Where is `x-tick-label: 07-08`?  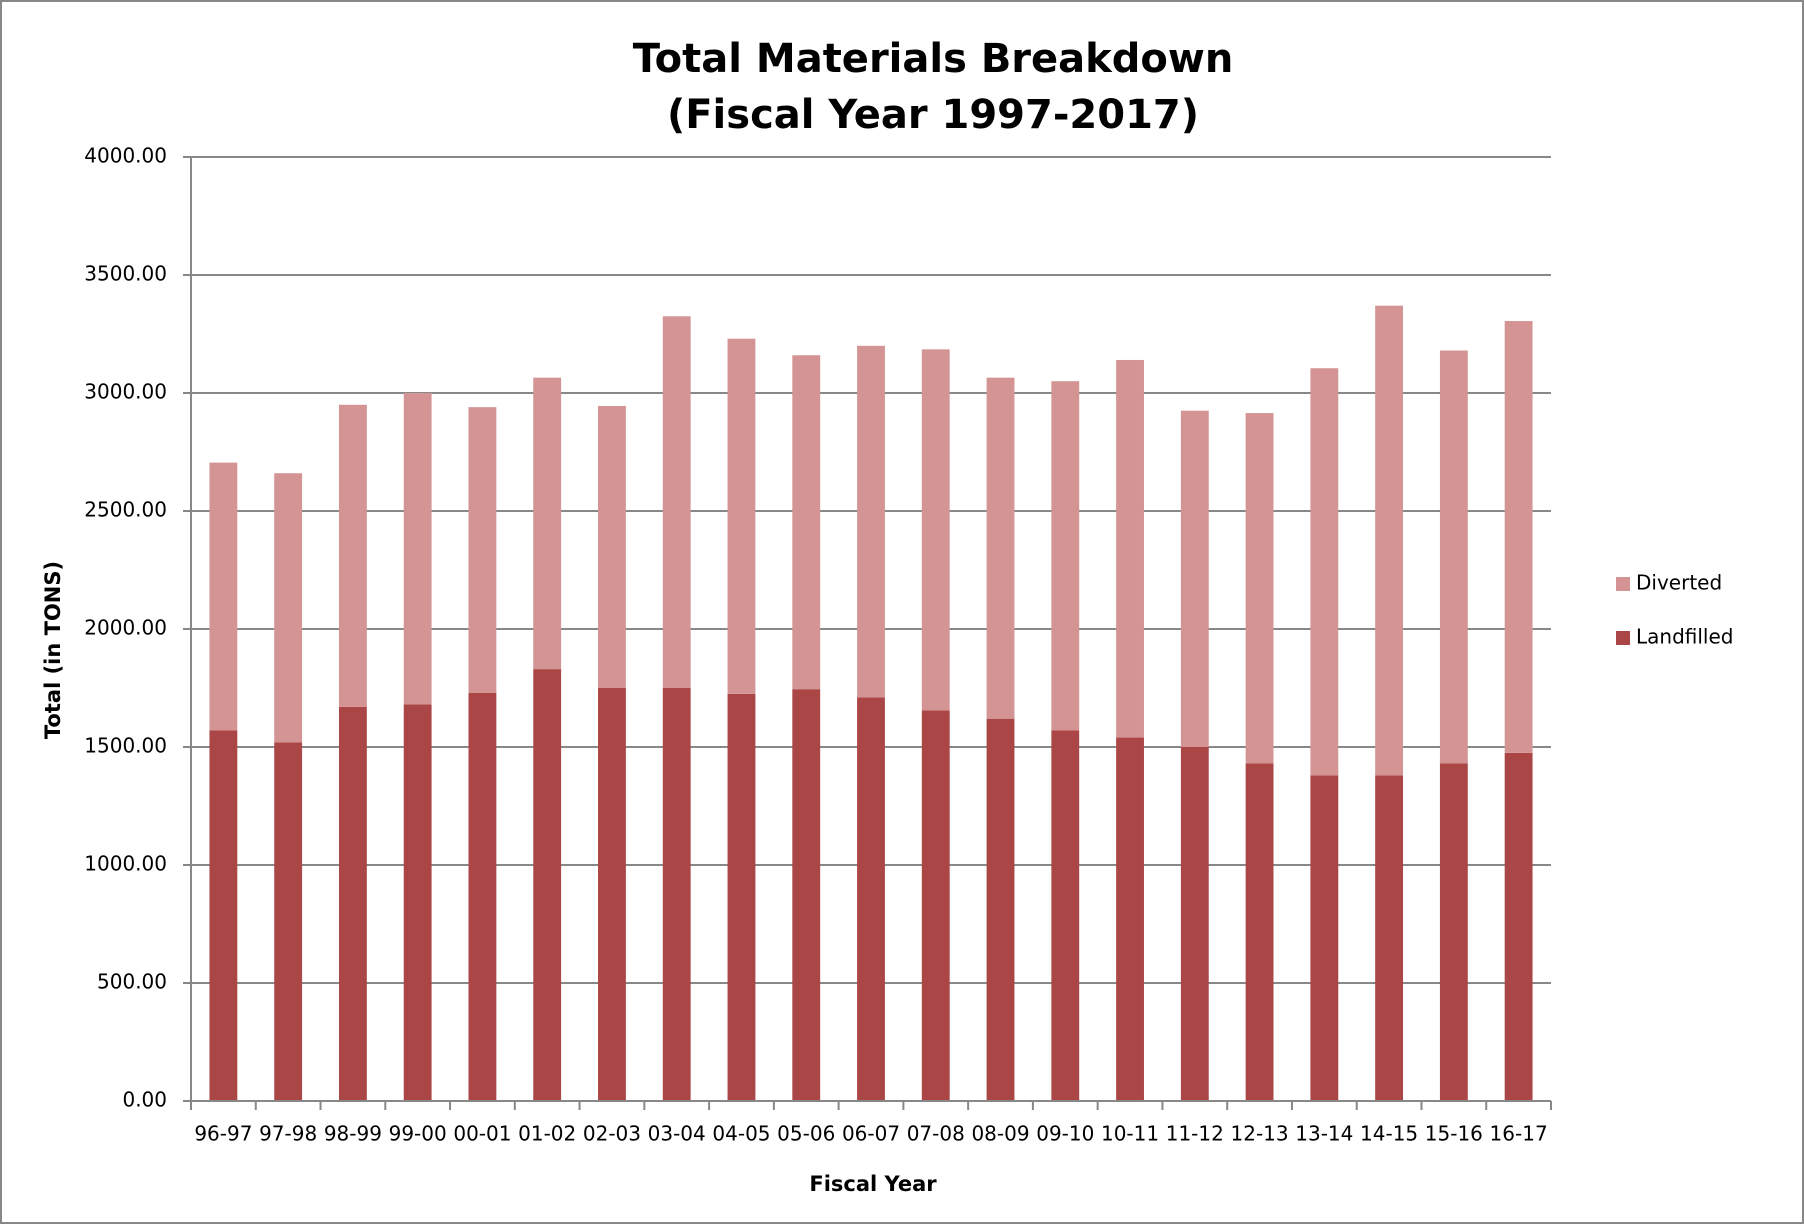
x-tick-label: 07-08 is located at coordinates (936, 1134).